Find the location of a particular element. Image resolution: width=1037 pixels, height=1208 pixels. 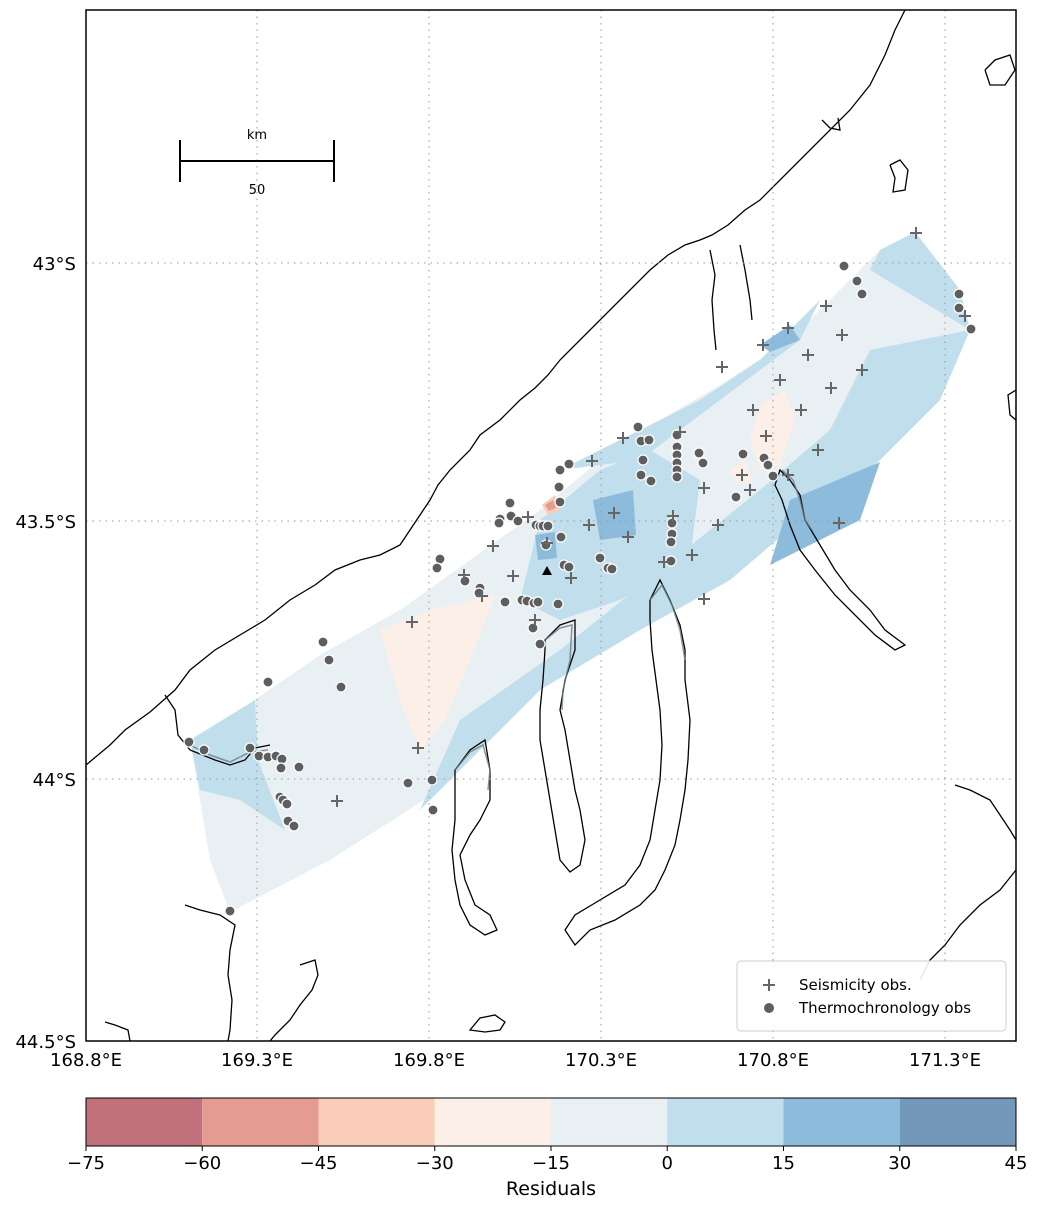

colorbar-title: Residuals is located at coordinates (551, 1189).